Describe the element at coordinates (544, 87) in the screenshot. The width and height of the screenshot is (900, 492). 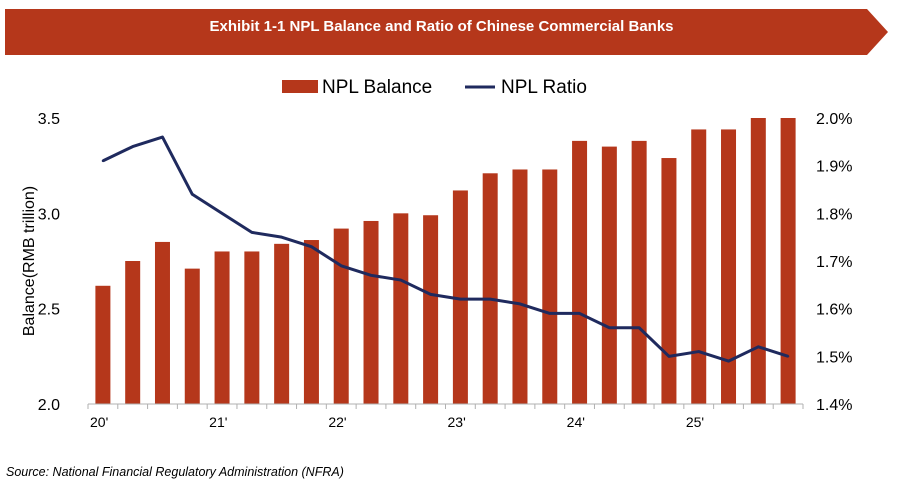
I see `legend-ratio-label: NPL Ratio` at that location.